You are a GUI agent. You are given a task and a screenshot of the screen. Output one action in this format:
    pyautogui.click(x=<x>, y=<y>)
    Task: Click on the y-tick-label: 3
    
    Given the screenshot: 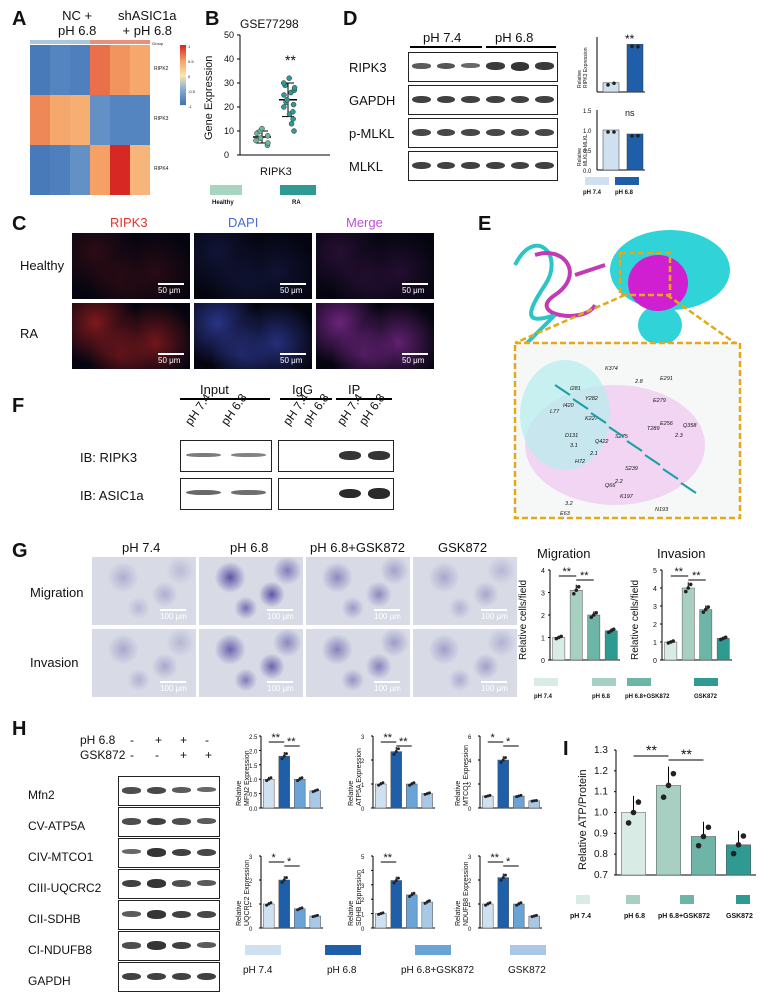 What is the action you would take?
    pyautogui.click(x=470, y=858)
    